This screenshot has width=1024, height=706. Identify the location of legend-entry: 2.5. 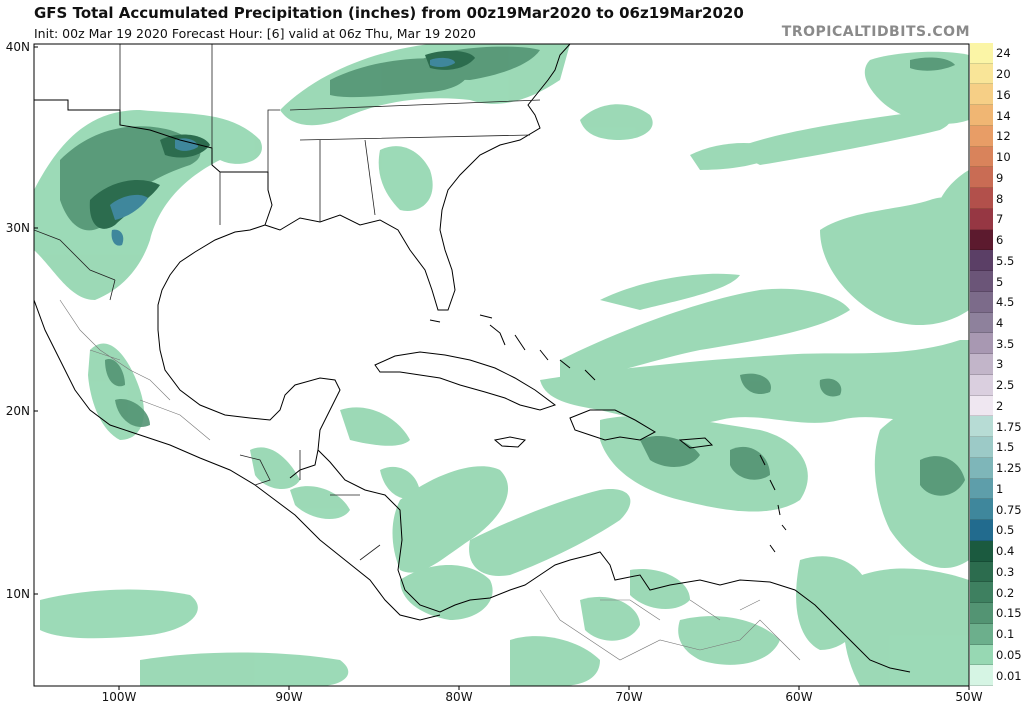
(997, 385).